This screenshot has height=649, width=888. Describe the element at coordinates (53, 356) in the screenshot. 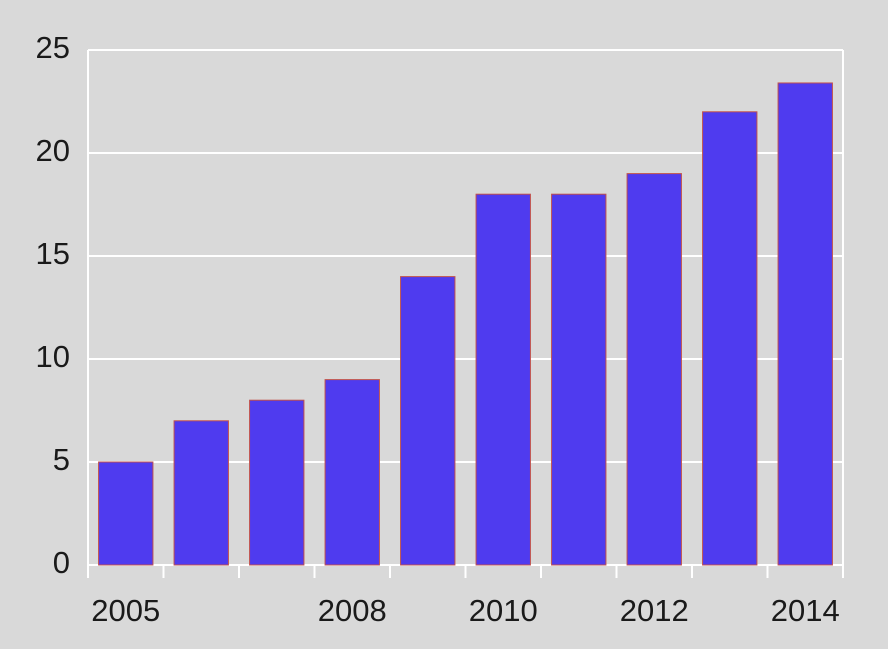

I see `y-tick-label: 10` at that location.